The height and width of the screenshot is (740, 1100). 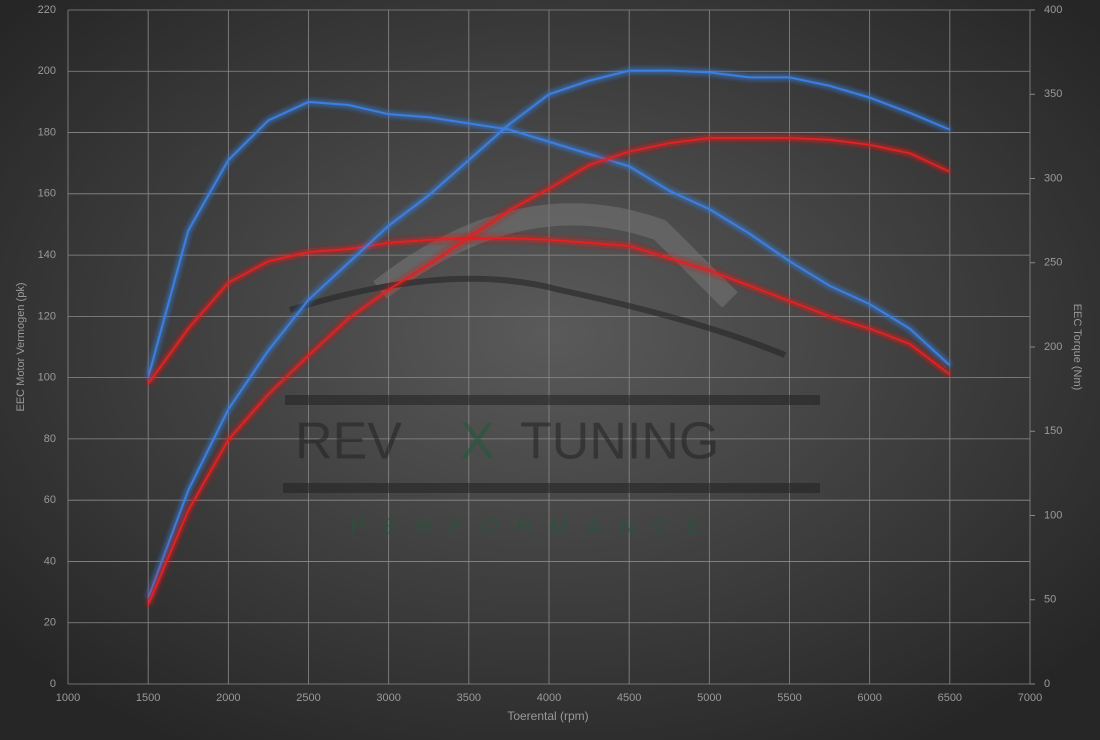 What do you see at coordinates (47, 316) in the screenshot?
I see `y-tick-label: 120` at bounding box center [47, 316].